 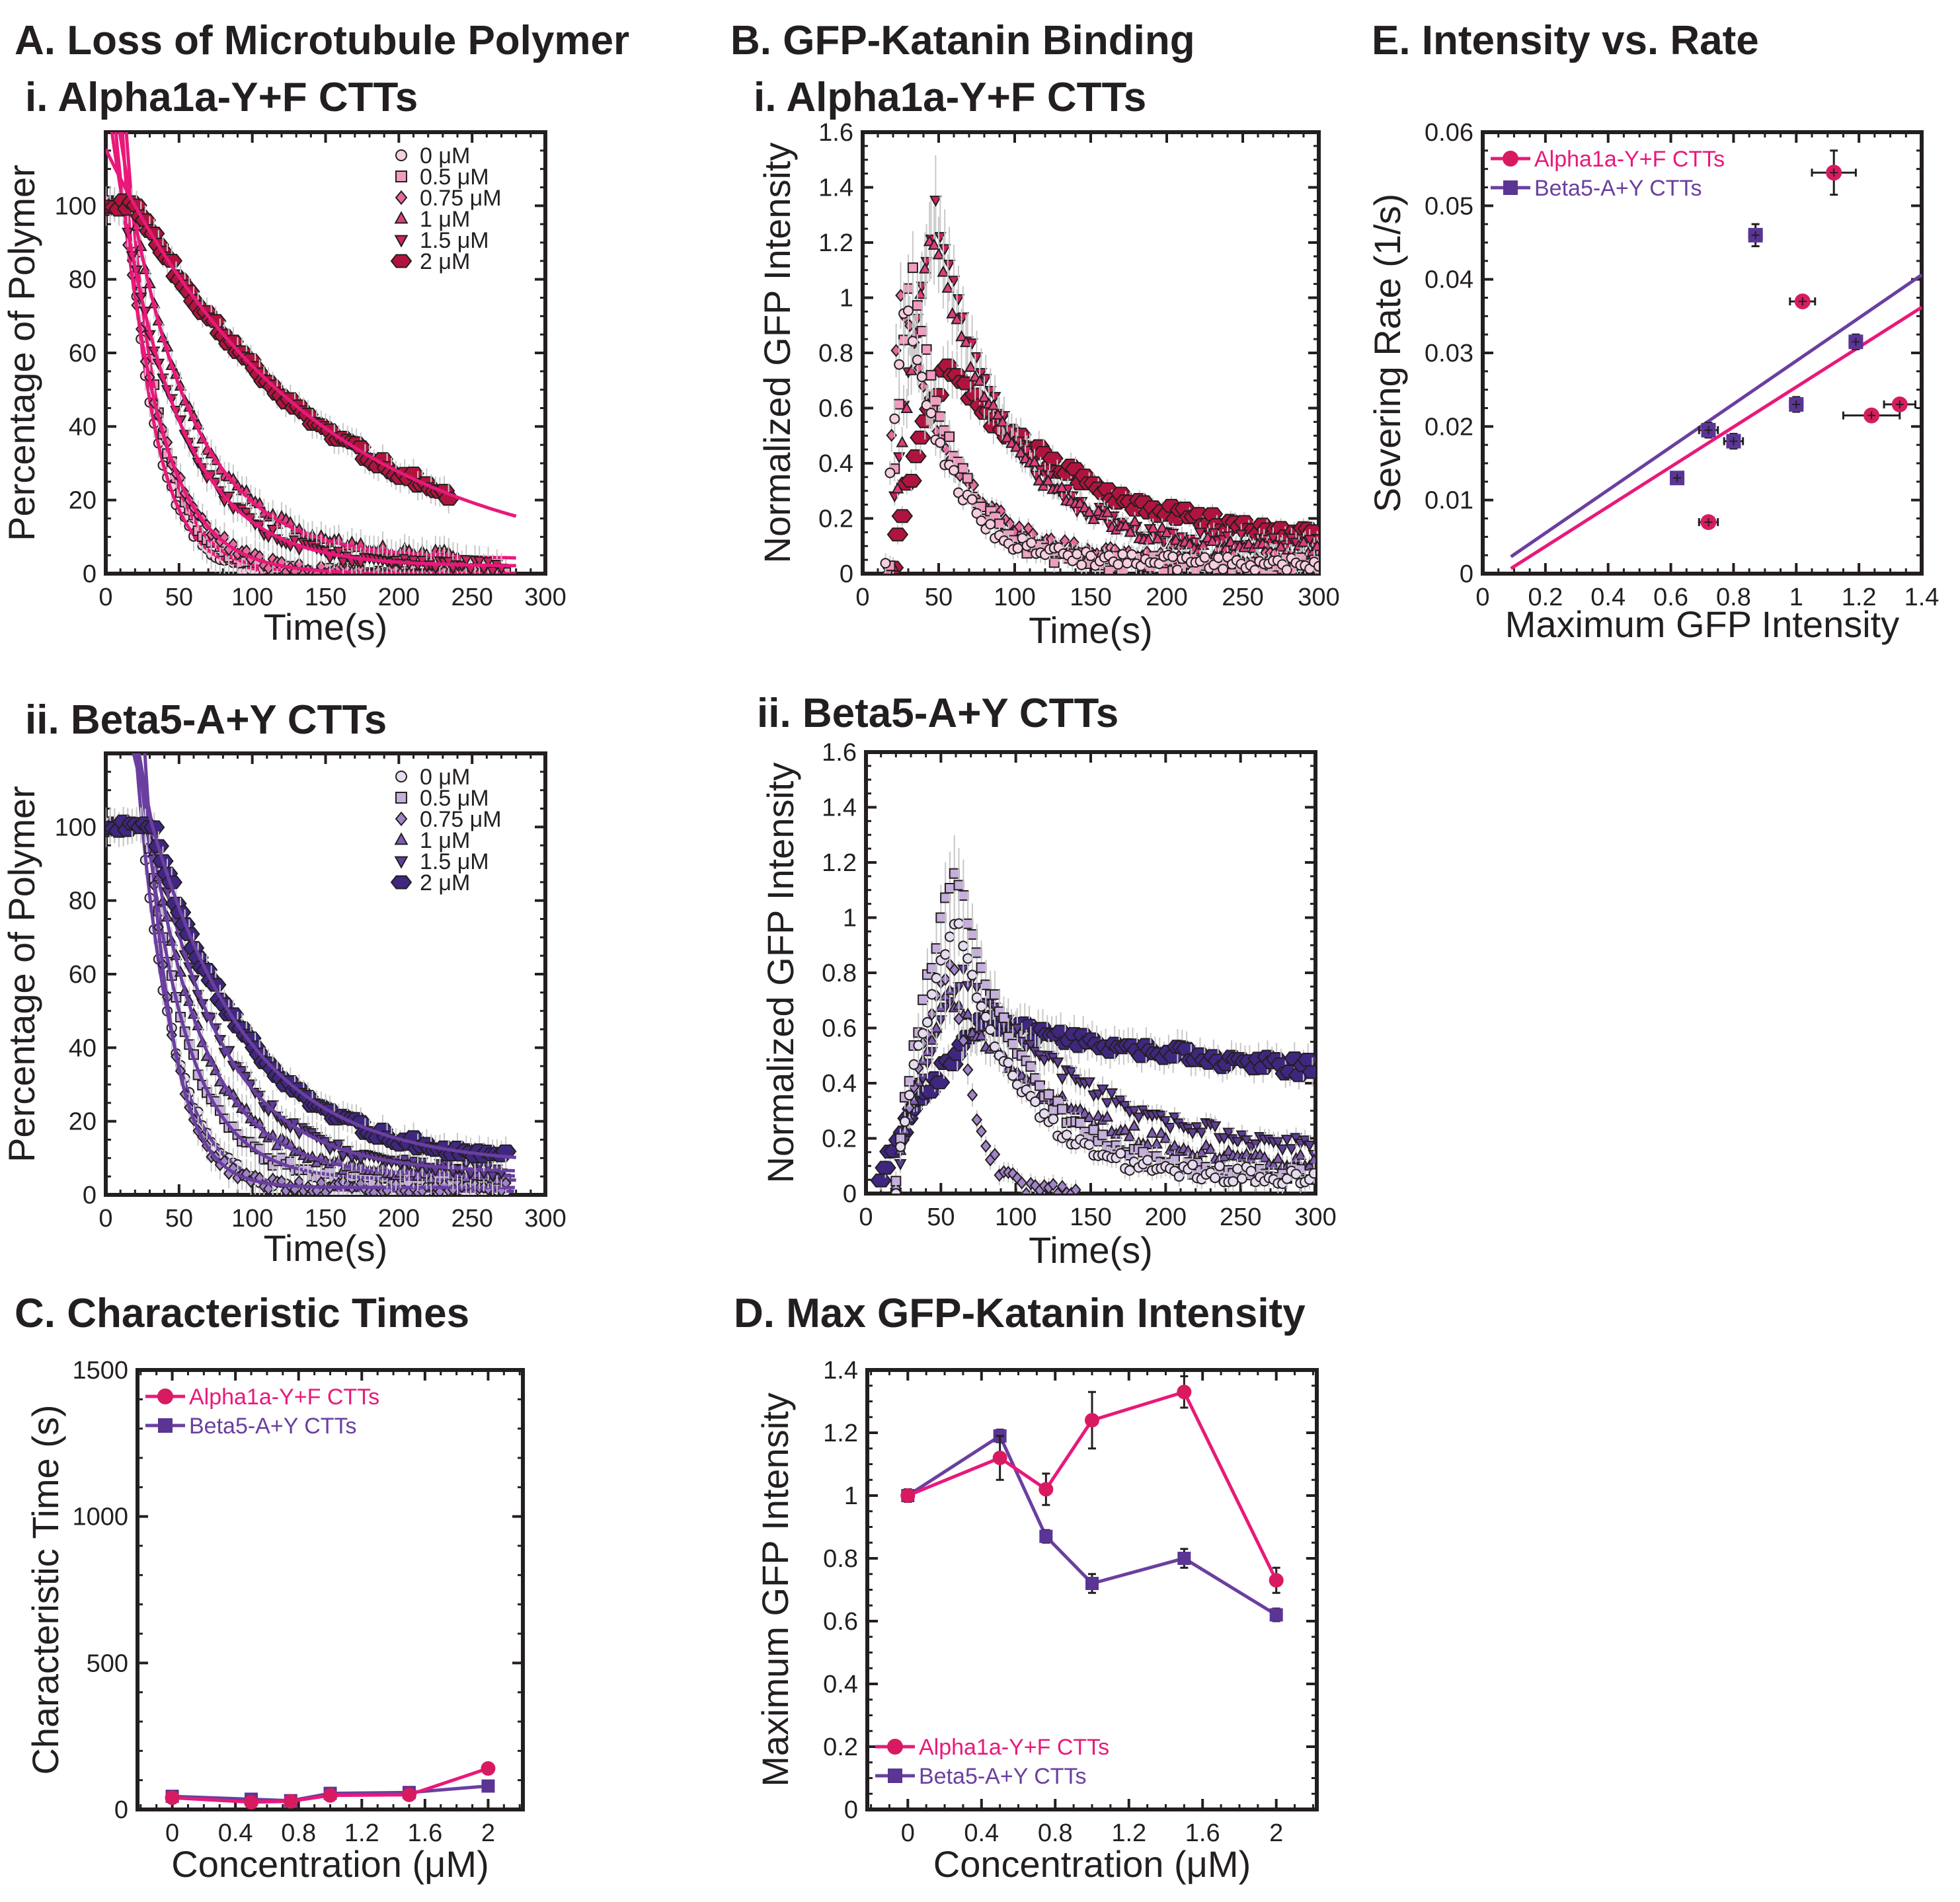 I want to click on legend-label: 2 μM, so click(x=445, y=261).